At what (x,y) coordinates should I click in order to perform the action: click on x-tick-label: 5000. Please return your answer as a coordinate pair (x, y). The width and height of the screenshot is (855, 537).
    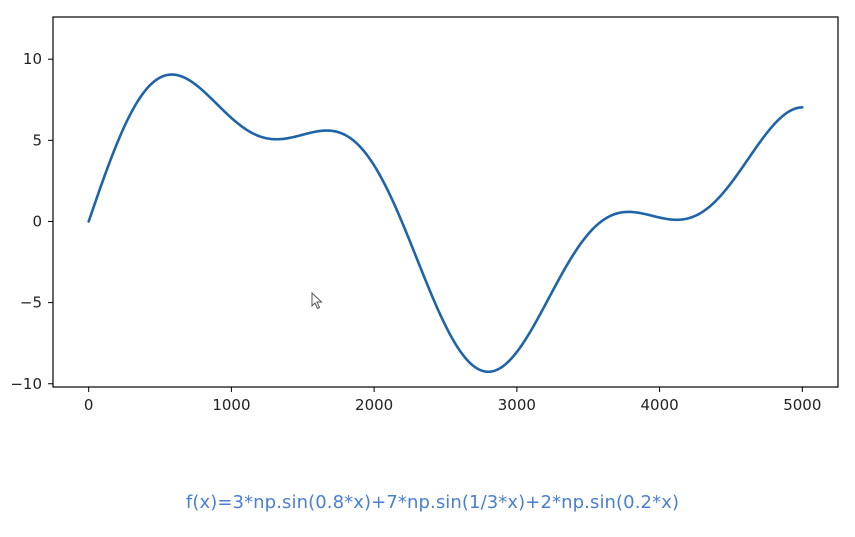
    Looking at the image, I should click on (802, 405).